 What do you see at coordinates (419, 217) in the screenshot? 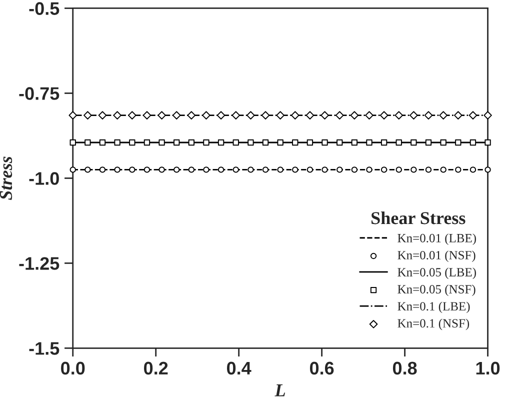
I see `legend-title: Shear Stress` at bounding box center [419, 217].